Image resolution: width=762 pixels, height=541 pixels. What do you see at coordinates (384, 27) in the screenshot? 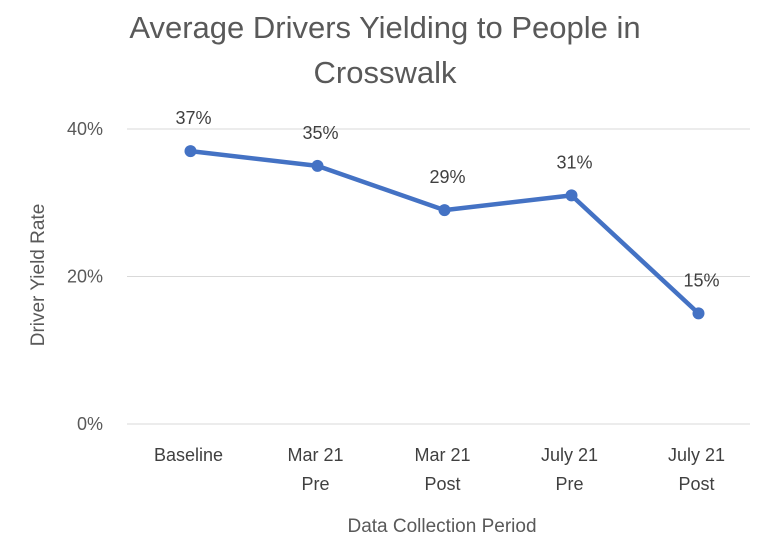
I see `chart-title-line-1: Average Drivers Yielding to People in` at bounding box center [384, 27].